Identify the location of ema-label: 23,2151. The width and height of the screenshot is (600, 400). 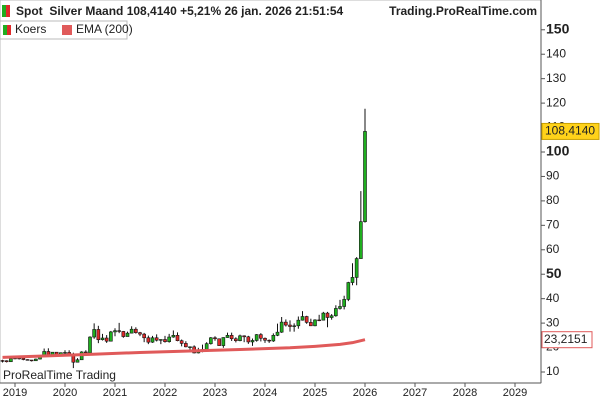
(566, 339).